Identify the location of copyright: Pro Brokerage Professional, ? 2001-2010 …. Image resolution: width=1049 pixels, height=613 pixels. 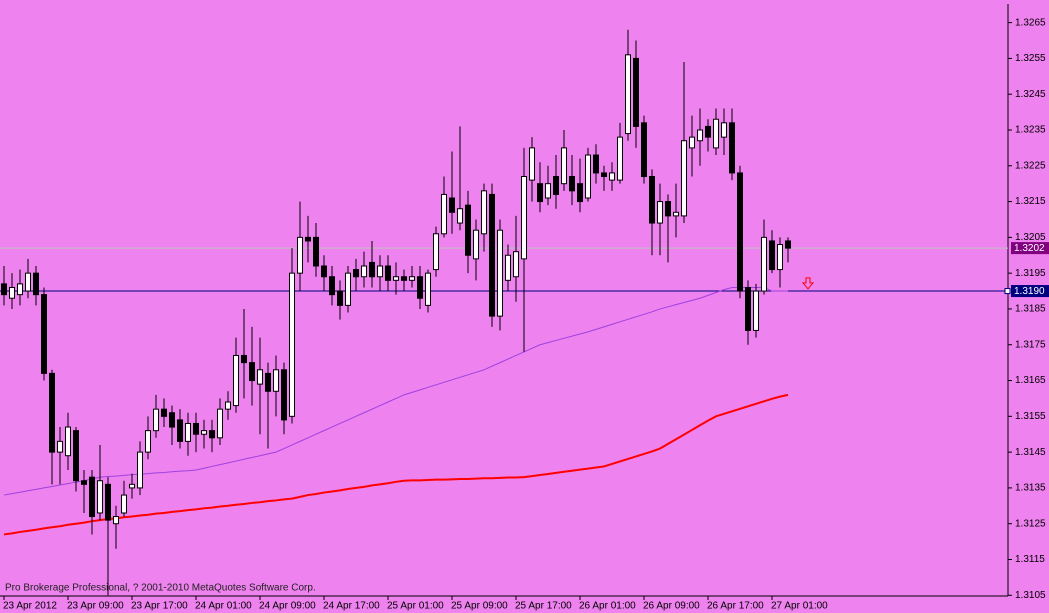
(160, 588).